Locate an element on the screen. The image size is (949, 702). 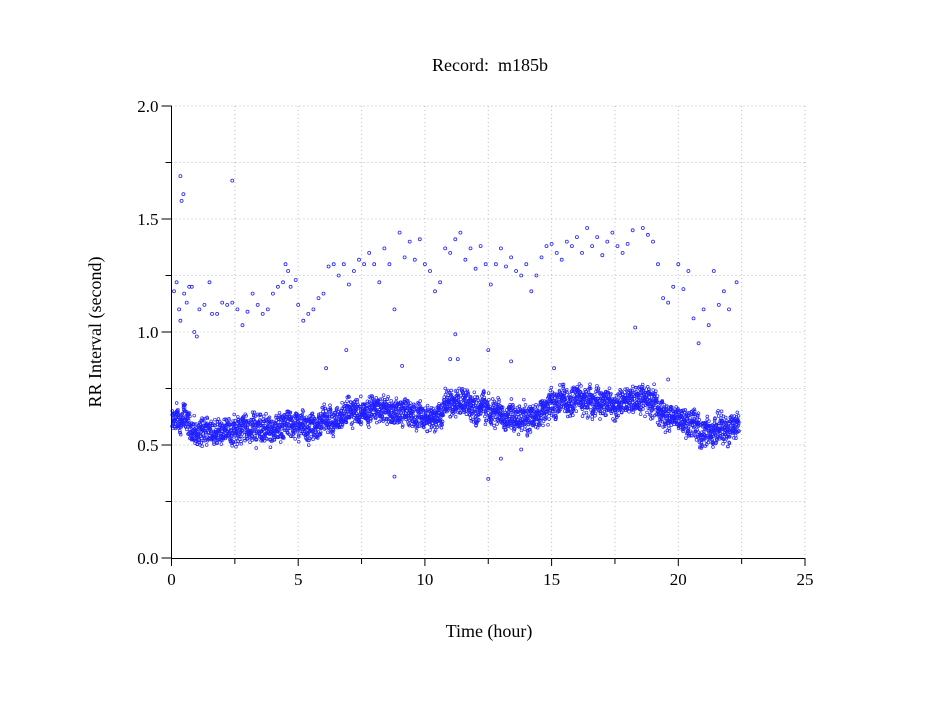
y-tick-label: 1.0 is located at coordinates (147, 332).